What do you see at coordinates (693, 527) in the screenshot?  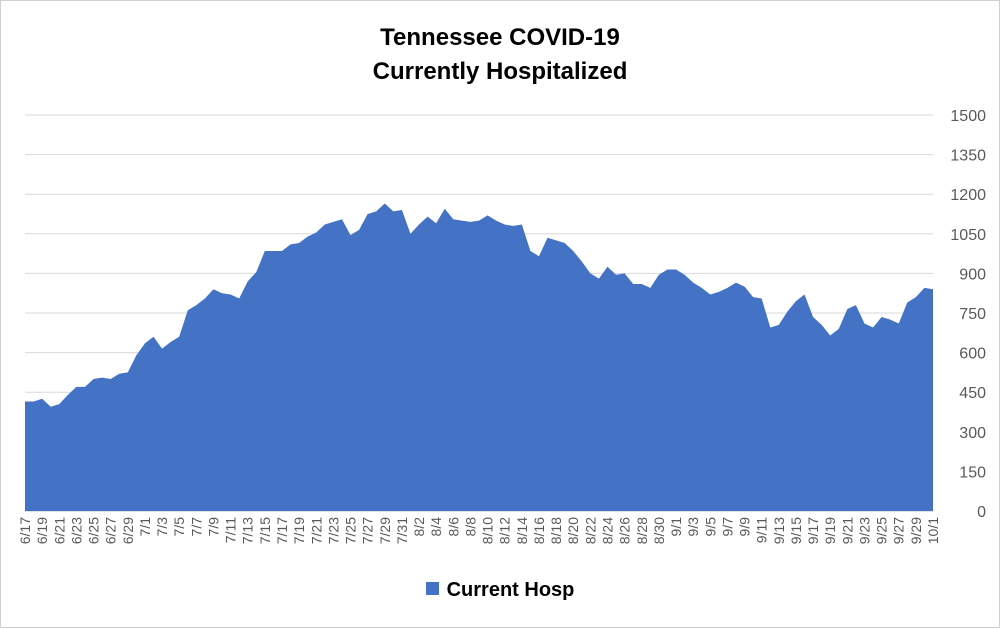 I see `x-tick-label: 9/3` at bounding box center [693, 527].